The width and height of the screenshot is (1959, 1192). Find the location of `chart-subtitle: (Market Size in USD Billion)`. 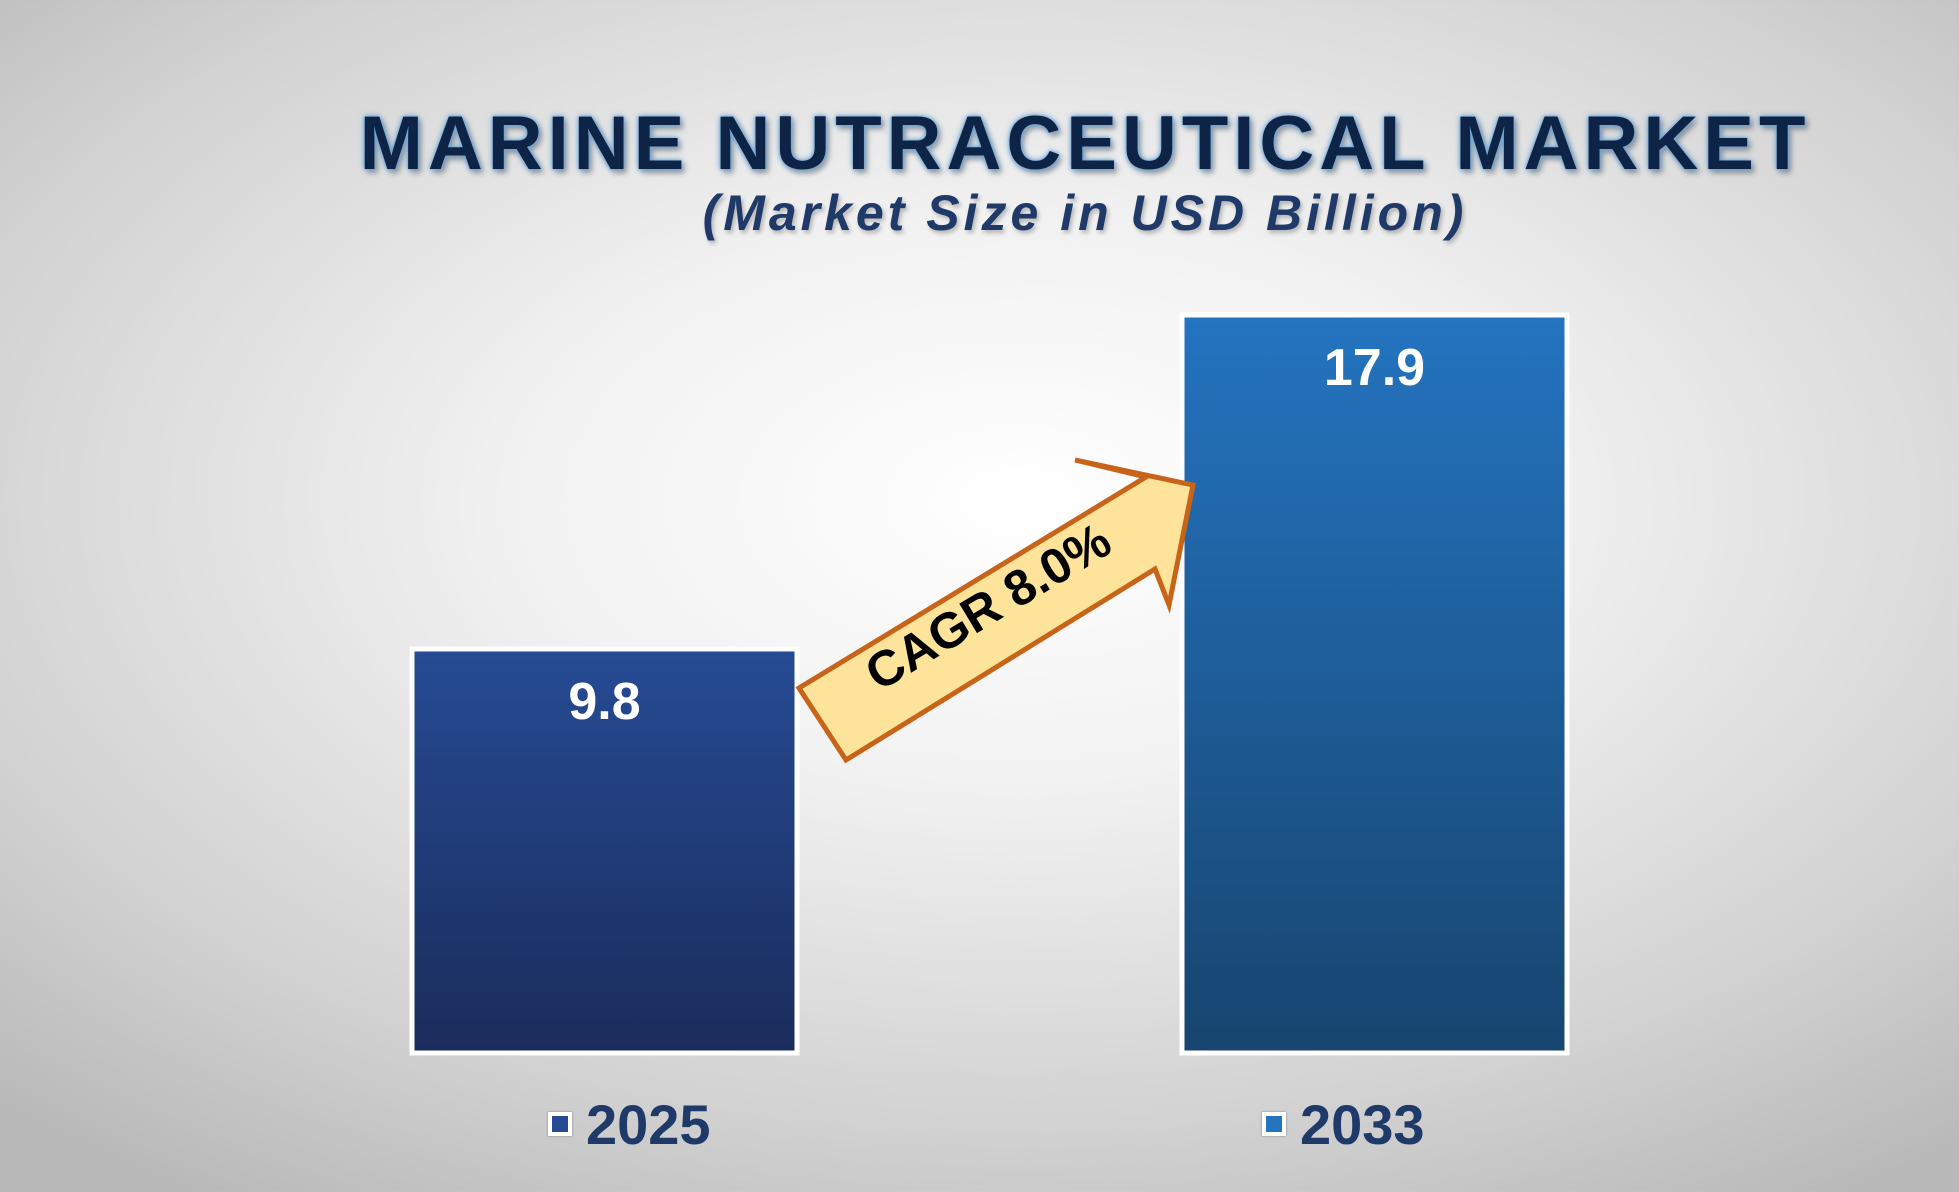

chart-subtitle: (Market Size in USD Billion) is located at coordinates (1085, 213).